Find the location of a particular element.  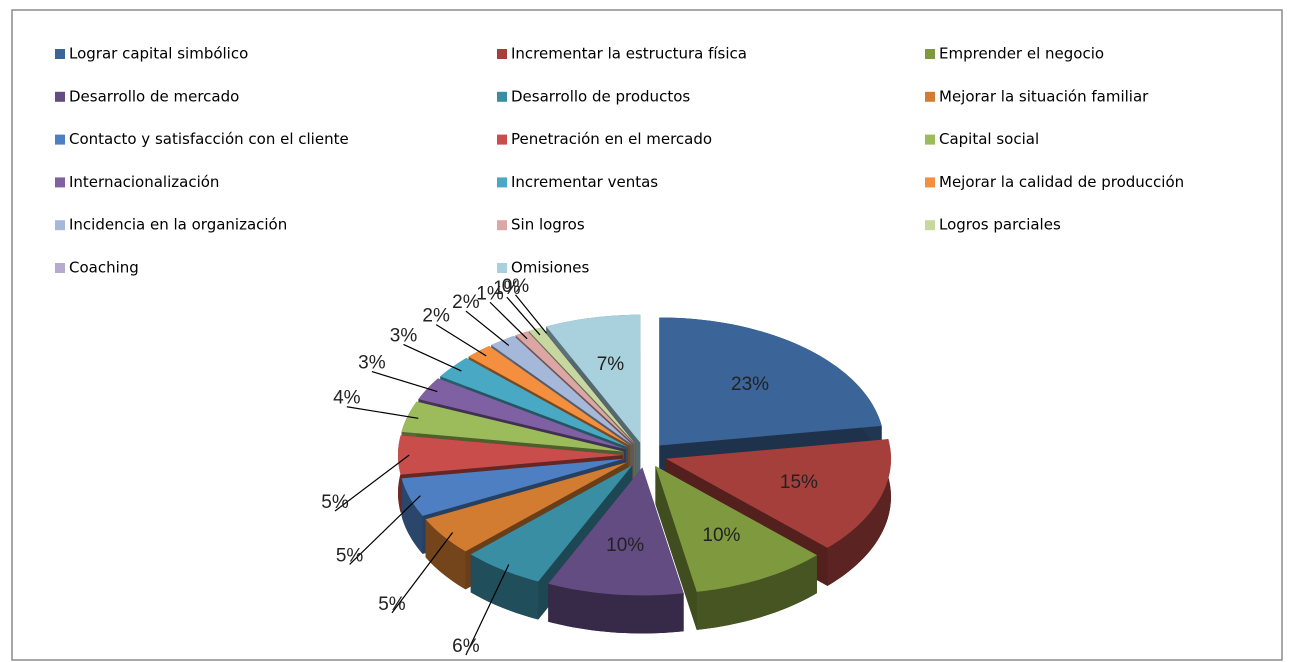

legend-label: Coaching is located at coordinates (104, 268).